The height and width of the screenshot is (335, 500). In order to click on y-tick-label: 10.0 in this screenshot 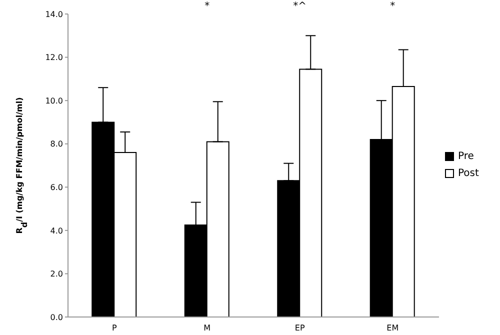, I will do `click(54, 101)`.